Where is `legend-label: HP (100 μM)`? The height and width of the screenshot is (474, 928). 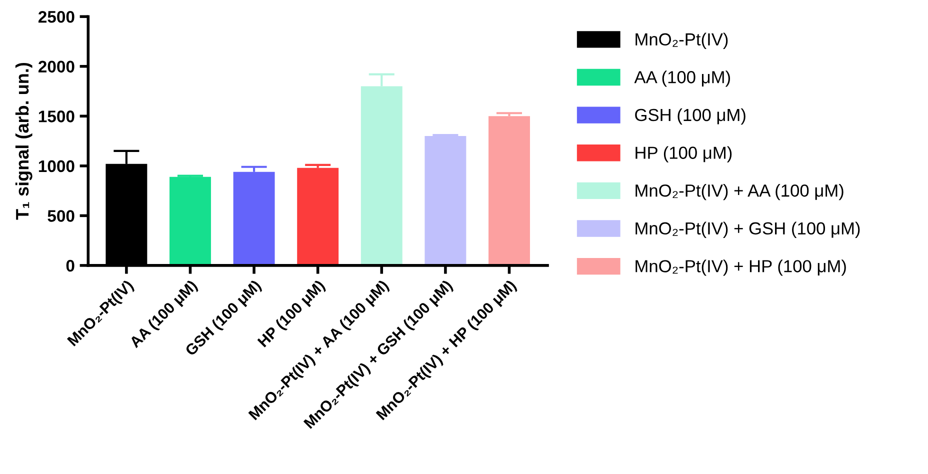
legend-label: HP (100 μM) is located at coordinates (684, 154).